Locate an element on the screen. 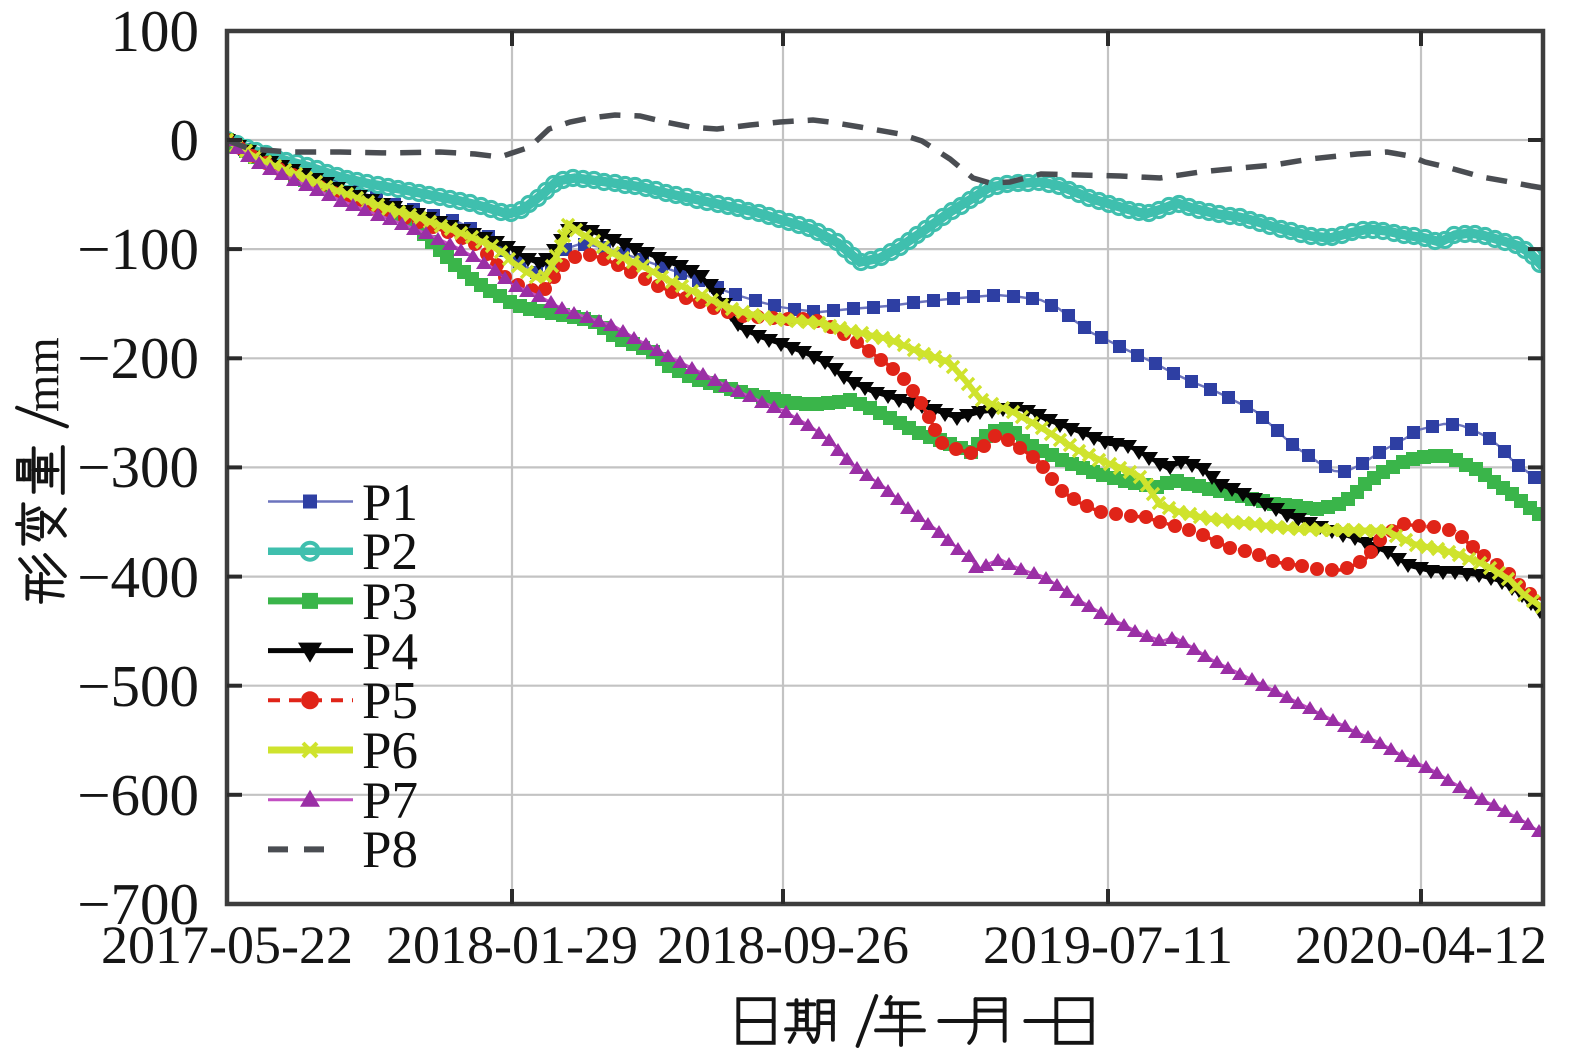 This screenshot has width=1575, height=1057. svg-text: P4 is located at coordinates (390, 652).